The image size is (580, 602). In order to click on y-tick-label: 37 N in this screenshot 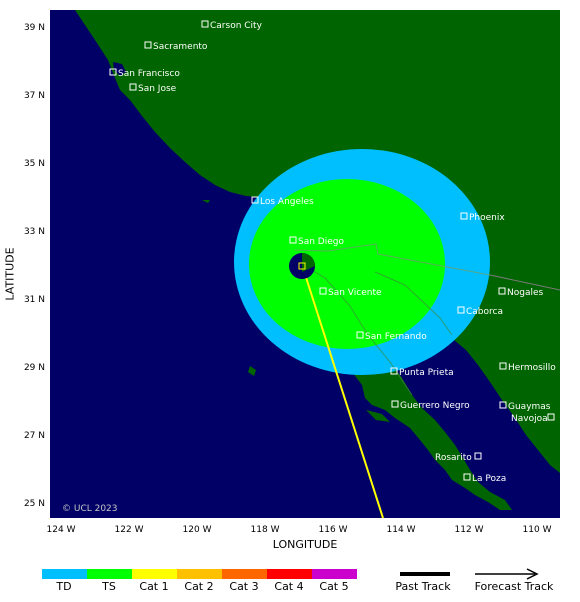, I will do `click(34, 96)`.